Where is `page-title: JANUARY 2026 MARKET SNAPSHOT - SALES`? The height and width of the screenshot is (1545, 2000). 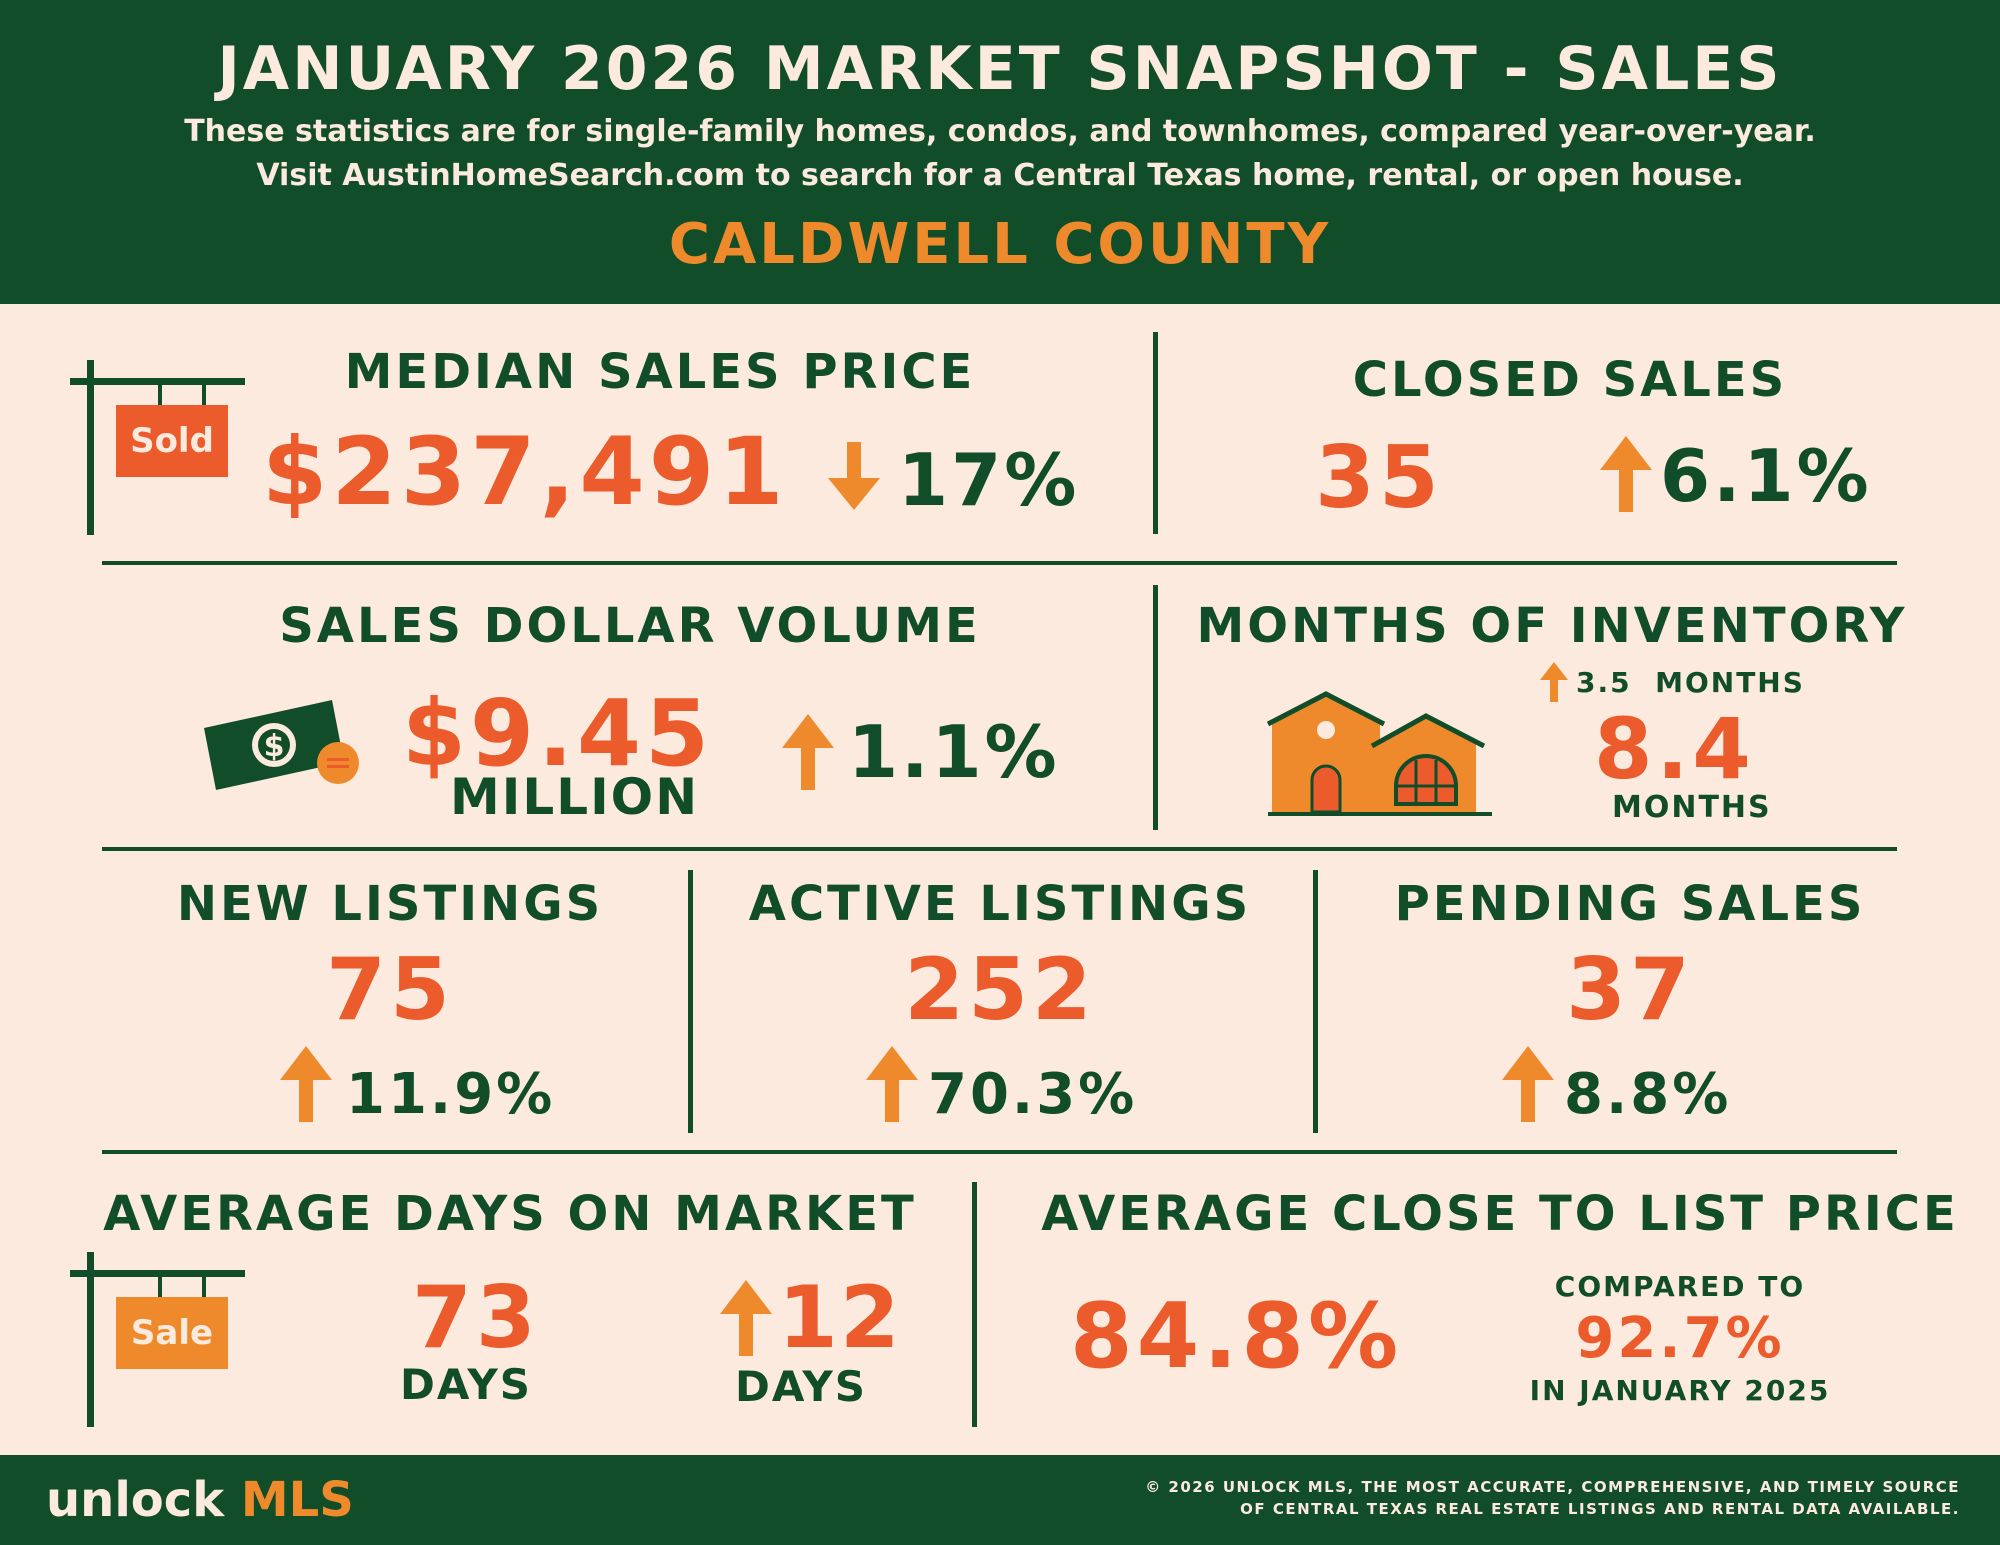
page-title: JANUARY 2026 MARKET SNAPSHOT - SALES is located at coordinates (1000, 69).